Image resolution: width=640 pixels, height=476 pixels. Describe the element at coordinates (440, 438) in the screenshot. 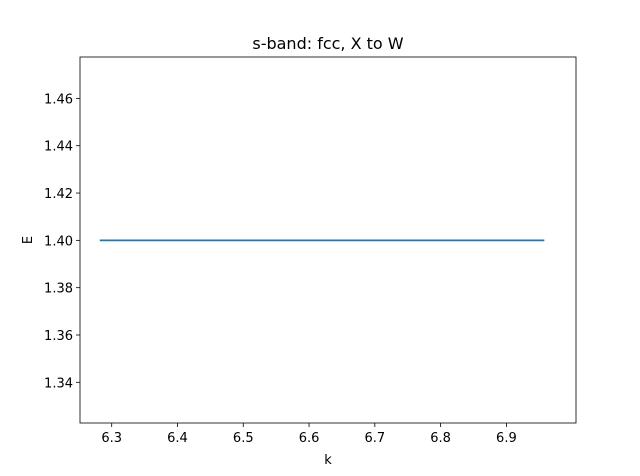

I see `x-tick-label: 6.8` at that location.